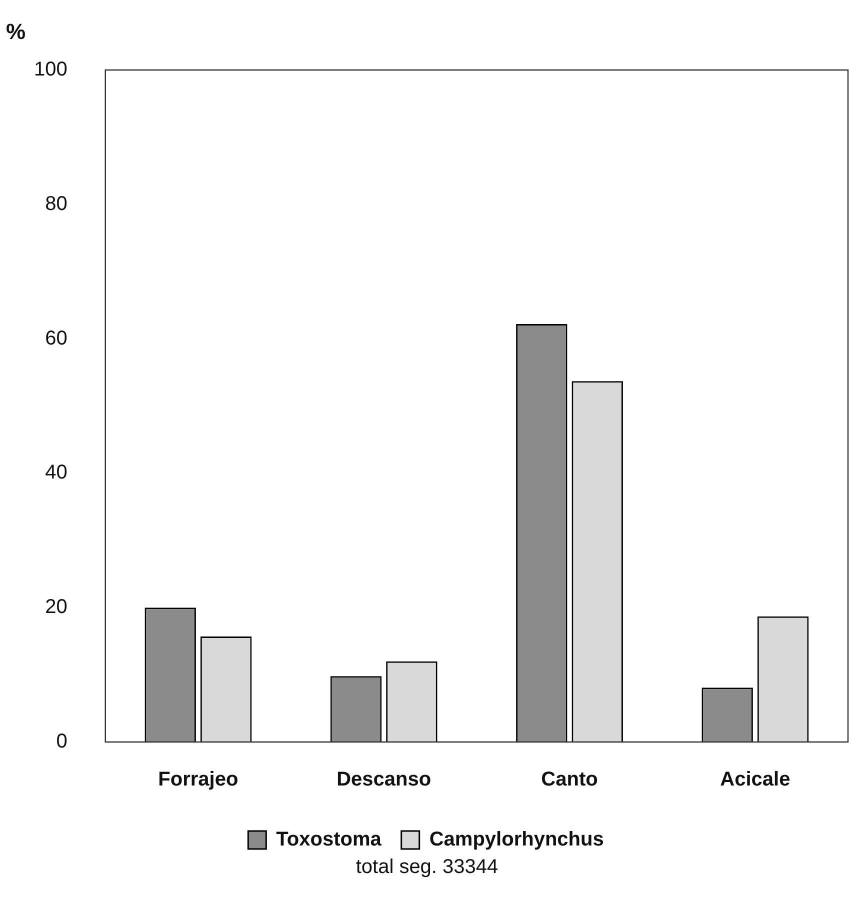 This screenshot has height=907, width=854. What do you see at coordinates (56, 338) in the screenshot?
I see `y-tick-label: 60` at bounding box center [56, 338].